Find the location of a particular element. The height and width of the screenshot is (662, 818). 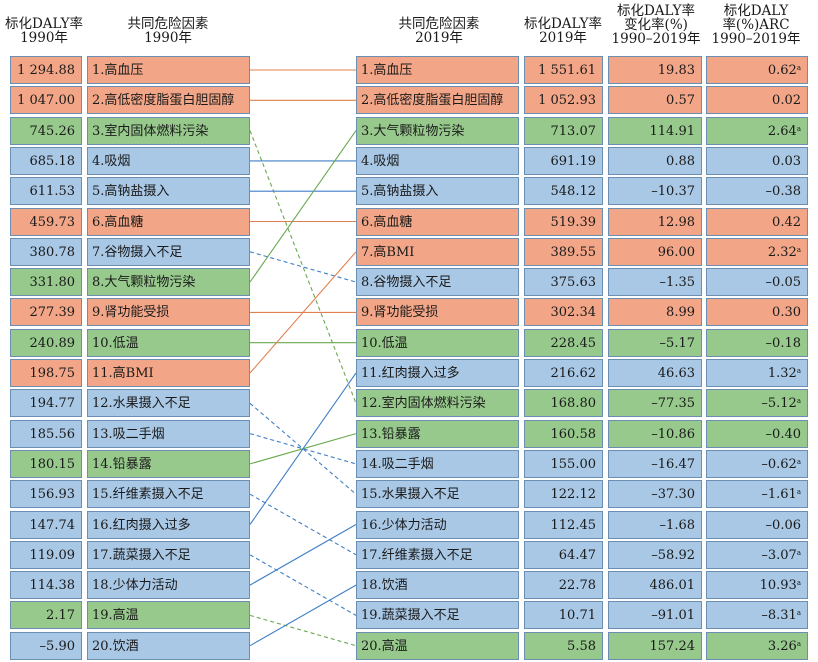

right-rate-cell: 112.45 is located at coordinates (563, 524).